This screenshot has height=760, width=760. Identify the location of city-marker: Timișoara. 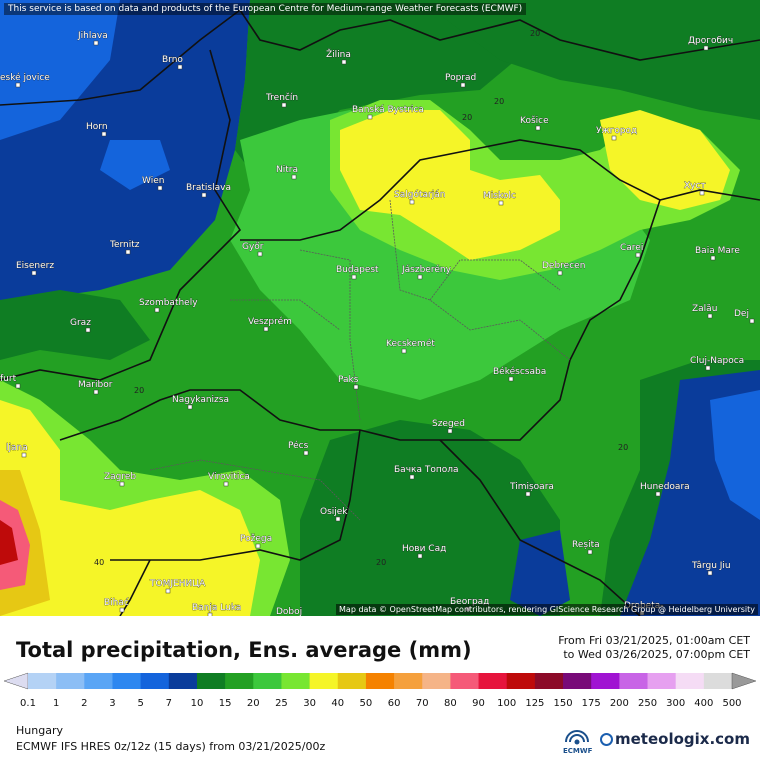
(531, 489).